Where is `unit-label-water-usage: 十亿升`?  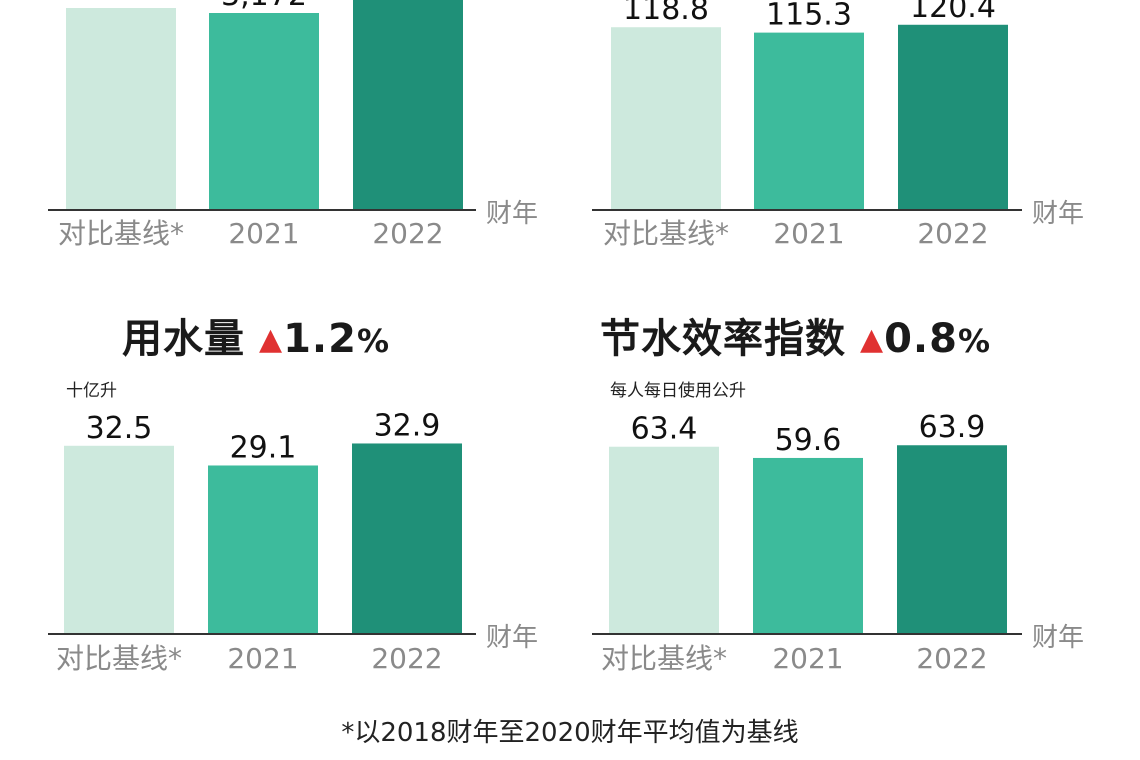 unit-label-water-usage: 十亿升 is located at coordinates (91, 391).